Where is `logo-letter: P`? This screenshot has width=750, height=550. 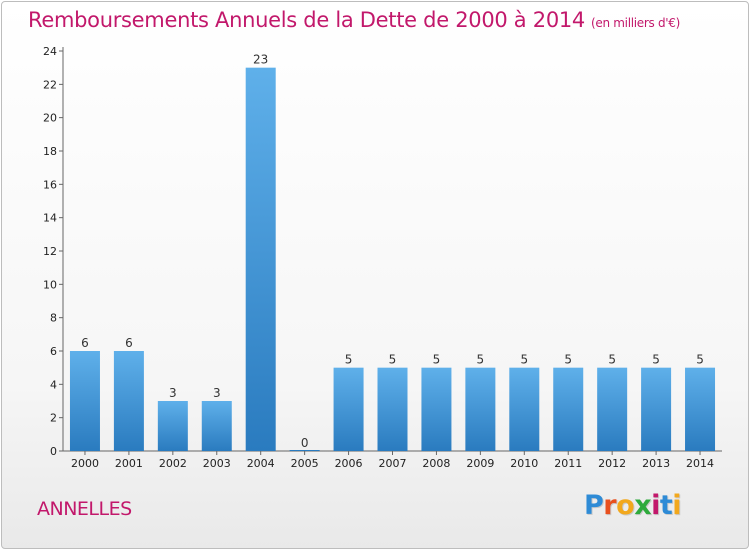
logo-letter: P is located at coordinates (594, 505).